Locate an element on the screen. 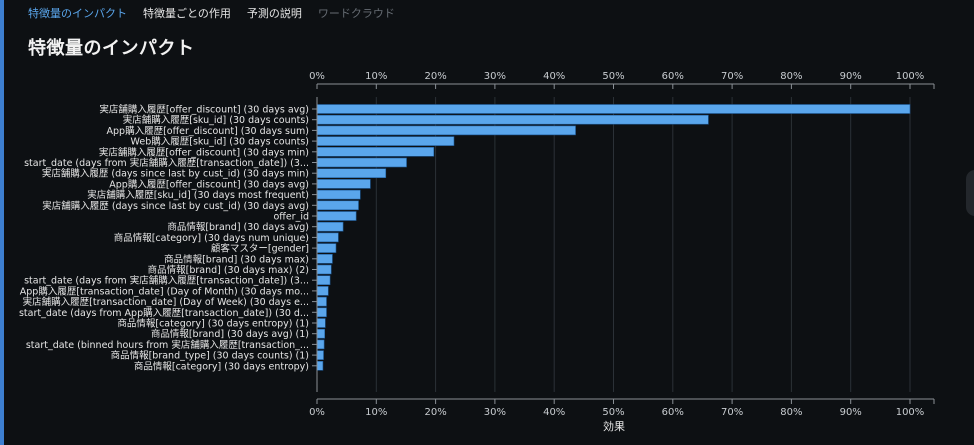 The width and height of the screenshot is (974, 445). left-accent-bar is located at coordinates (2, 222).